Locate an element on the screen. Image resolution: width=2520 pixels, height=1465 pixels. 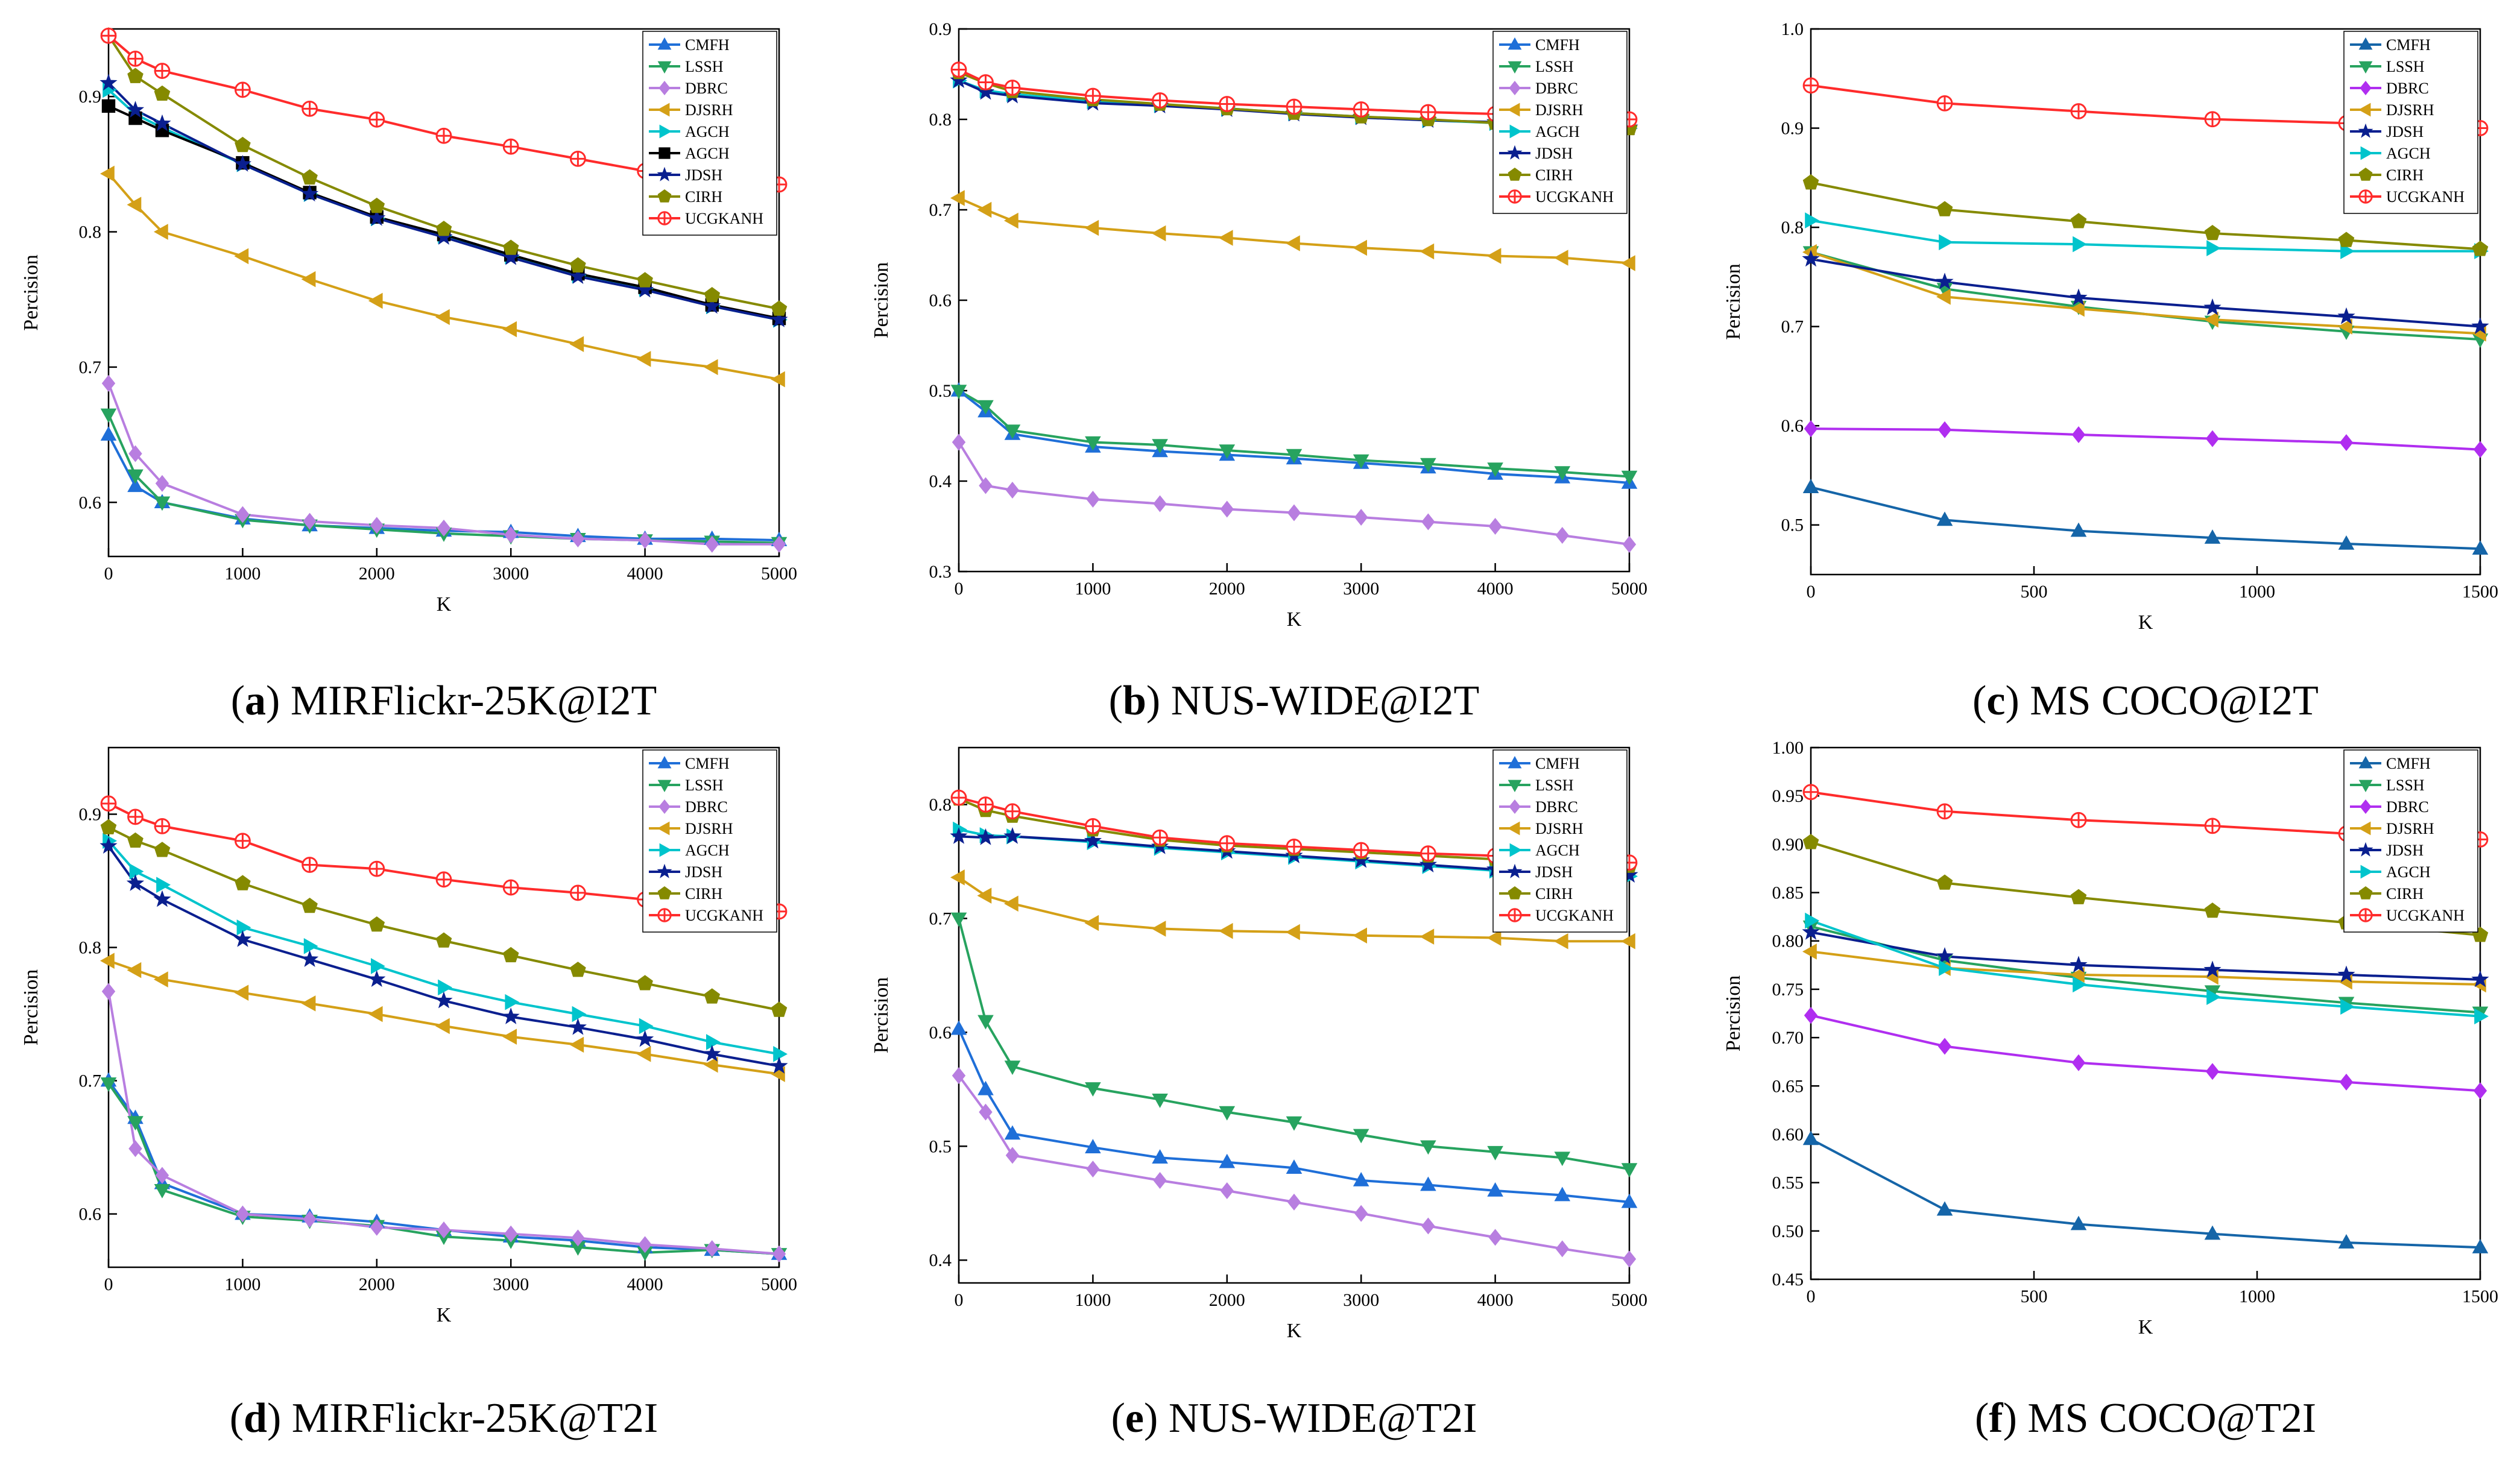
y-tick-label: 0.7 is located at coordinates (90, 367).